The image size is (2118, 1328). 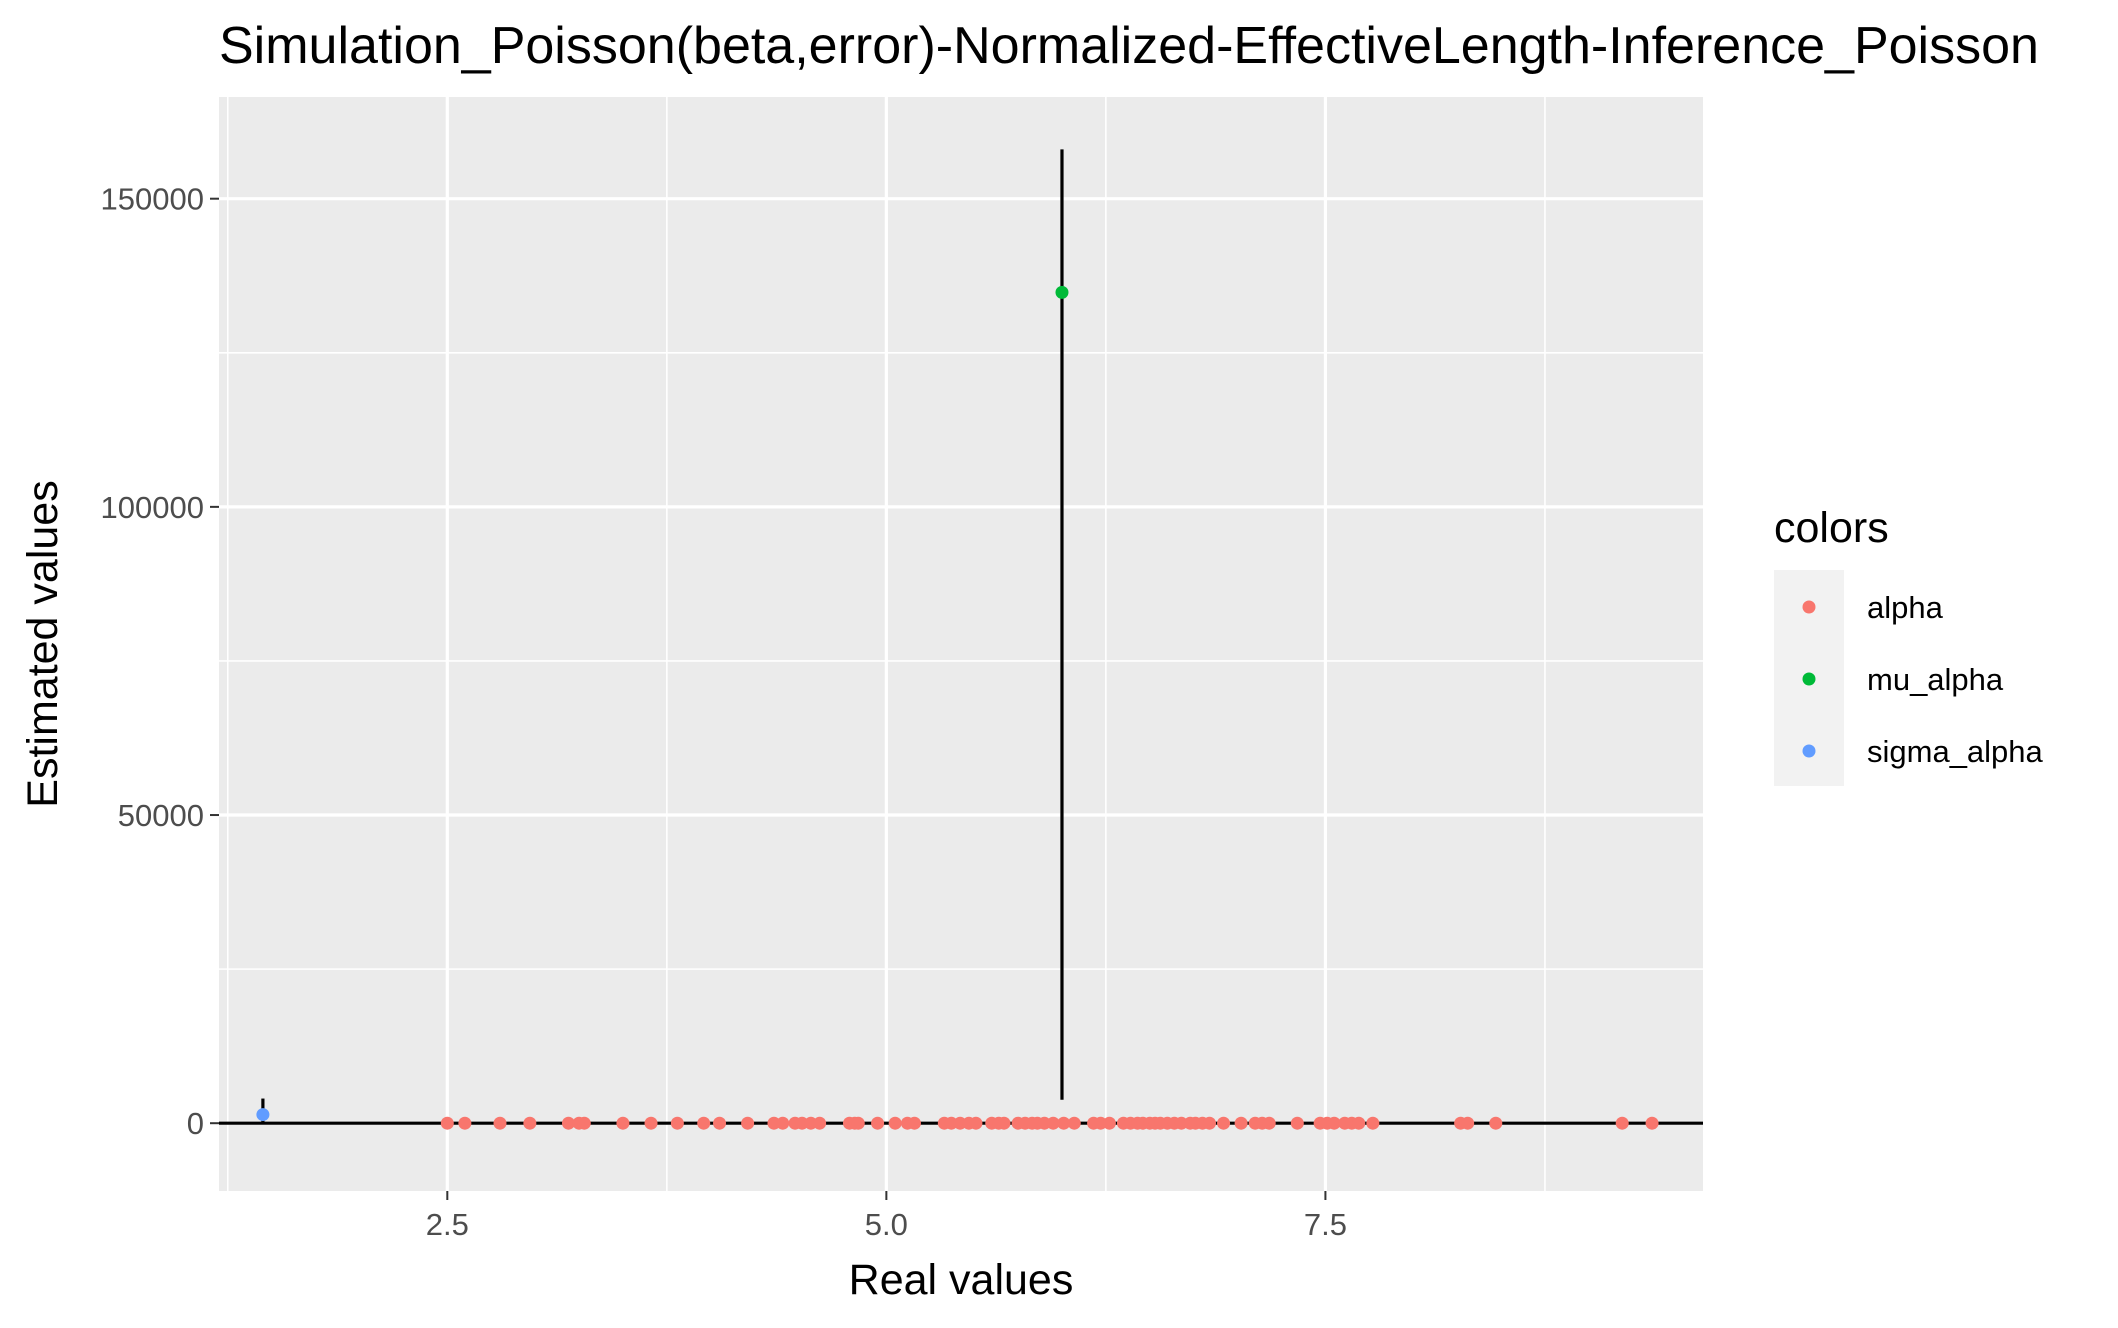 I want to click on point-mu_alpha, so click(x=1062, y=292).